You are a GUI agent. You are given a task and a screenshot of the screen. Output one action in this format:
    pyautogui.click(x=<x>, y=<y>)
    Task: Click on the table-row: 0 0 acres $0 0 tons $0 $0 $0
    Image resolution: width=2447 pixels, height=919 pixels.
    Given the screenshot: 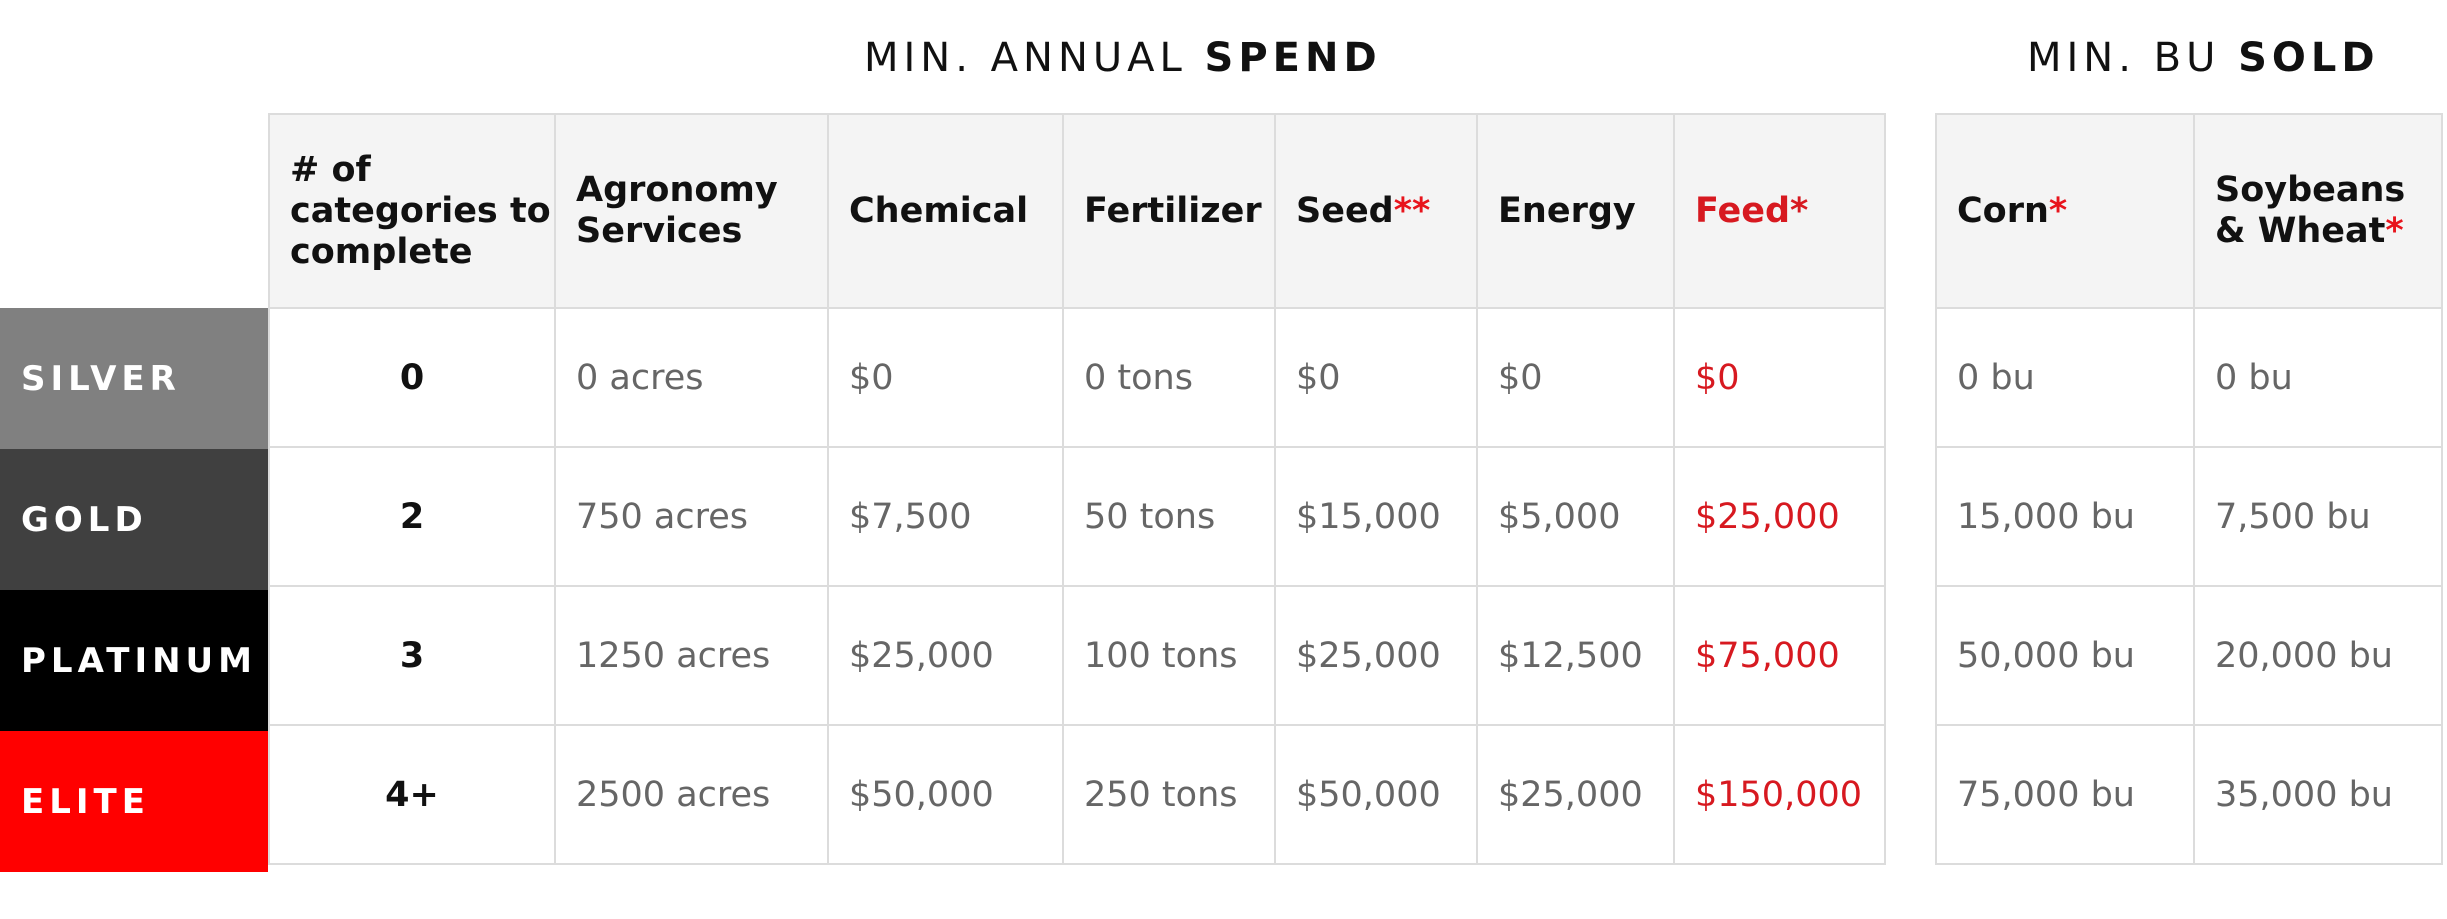 What is the action you would take?
    pyautogui.click(x=1077, y=377)
    